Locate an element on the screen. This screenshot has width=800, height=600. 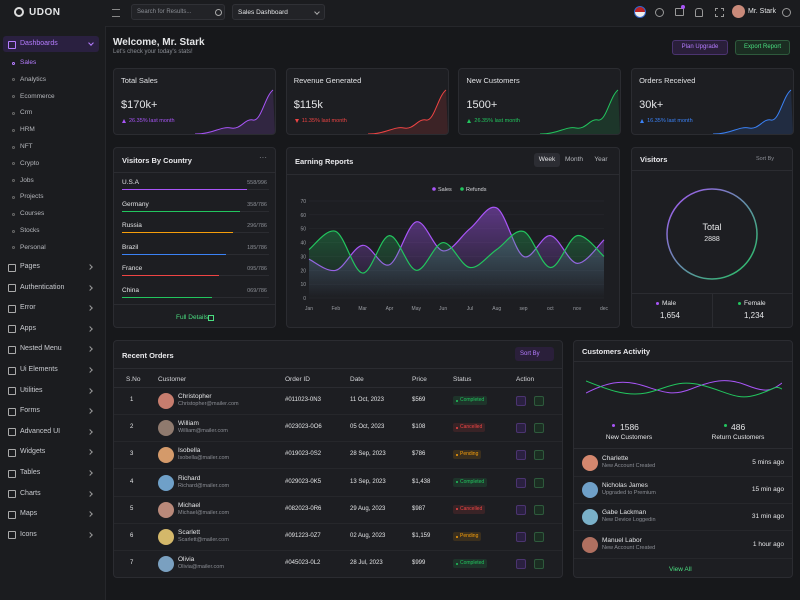
y-tick-label: 60 is located at coordinates (303, 216).